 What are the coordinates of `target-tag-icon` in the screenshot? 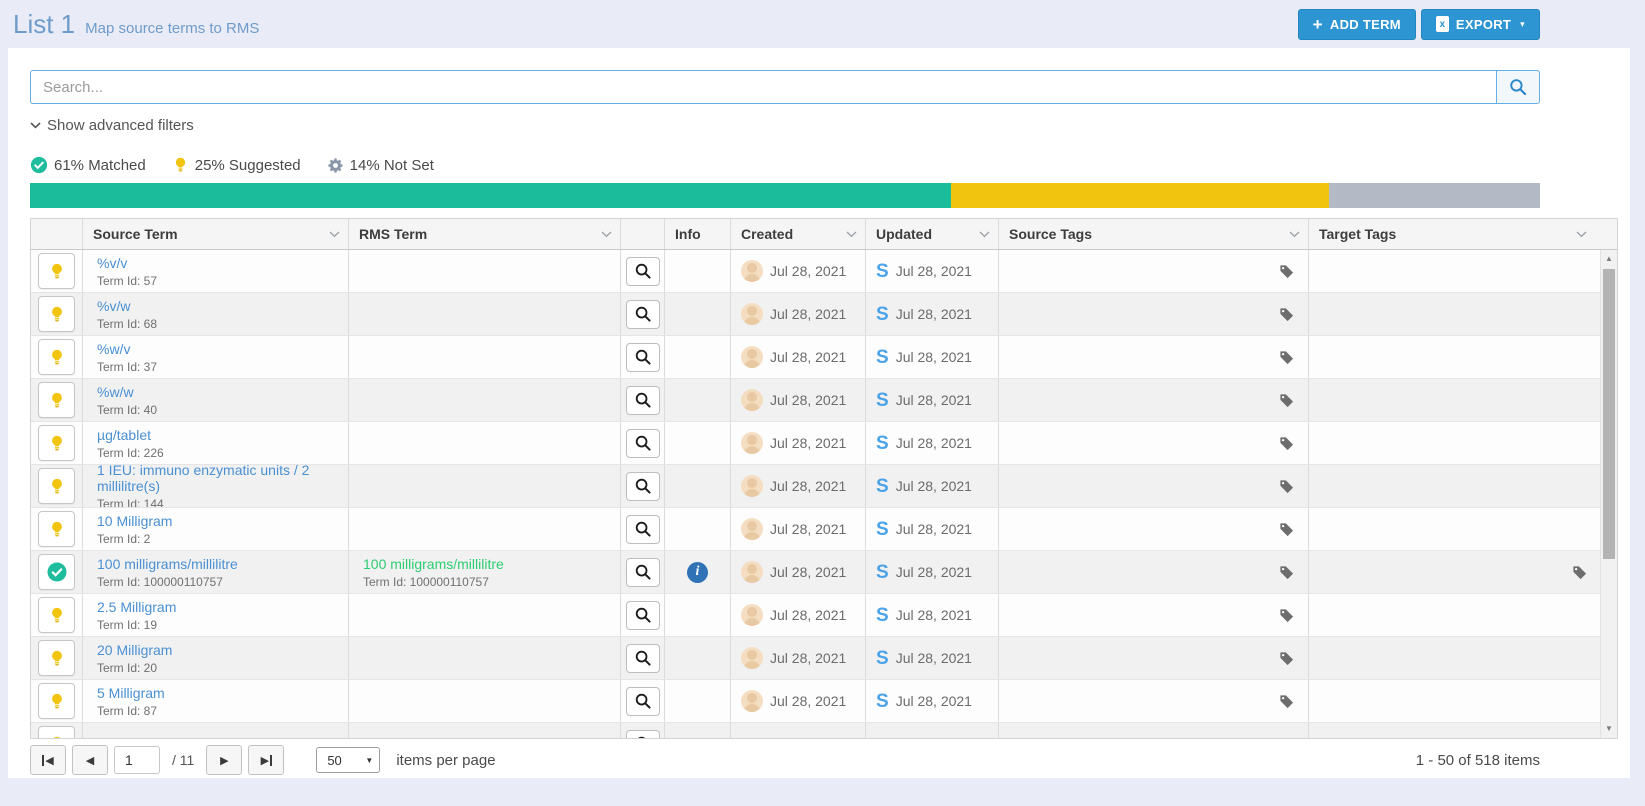 It's located at (1579, 572).